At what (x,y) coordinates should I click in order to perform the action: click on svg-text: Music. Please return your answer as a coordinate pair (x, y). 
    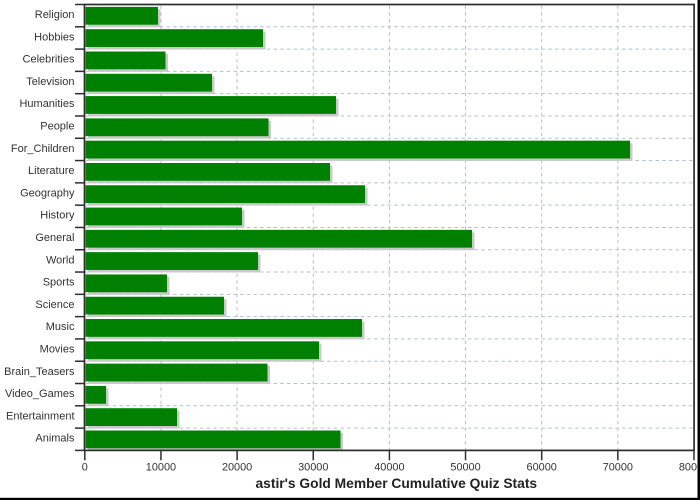
    Looking at the image, I should click on (60, 327).